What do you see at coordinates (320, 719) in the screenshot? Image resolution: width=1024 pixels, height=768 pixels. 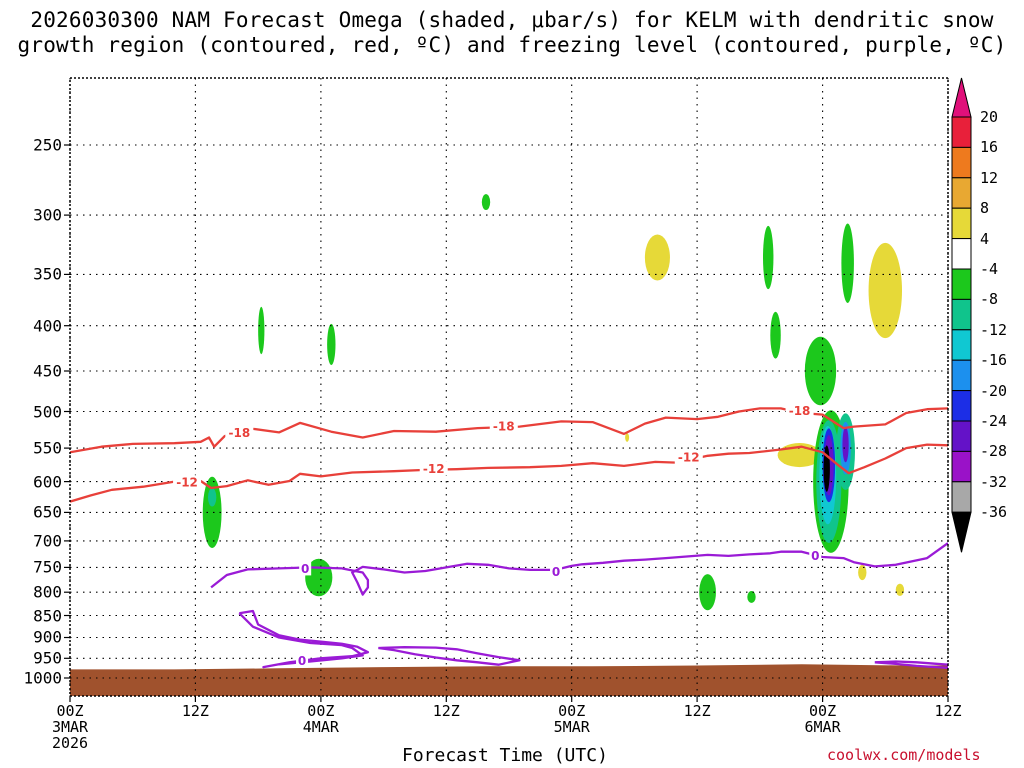 I see `x-tick-label-24: 00Z 4MAR` at bounding box center [320, 719].